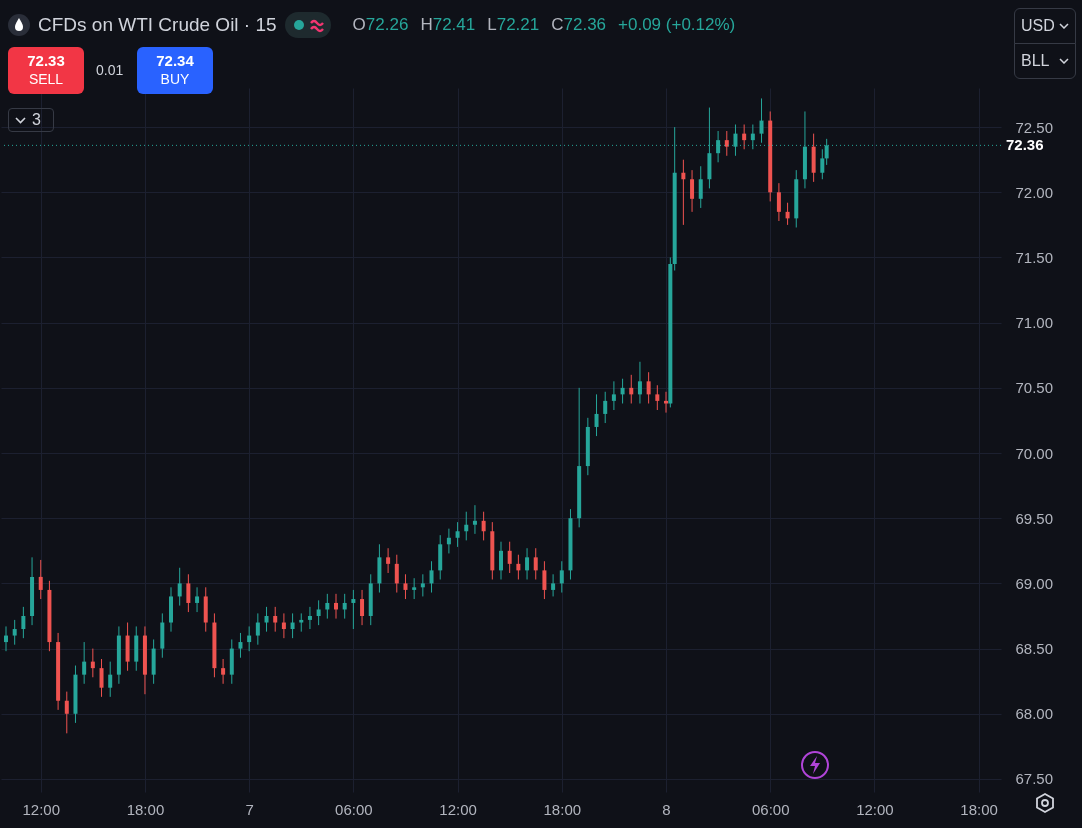  I want to click on y-tick-label: 71.00, so click(1034, 323).